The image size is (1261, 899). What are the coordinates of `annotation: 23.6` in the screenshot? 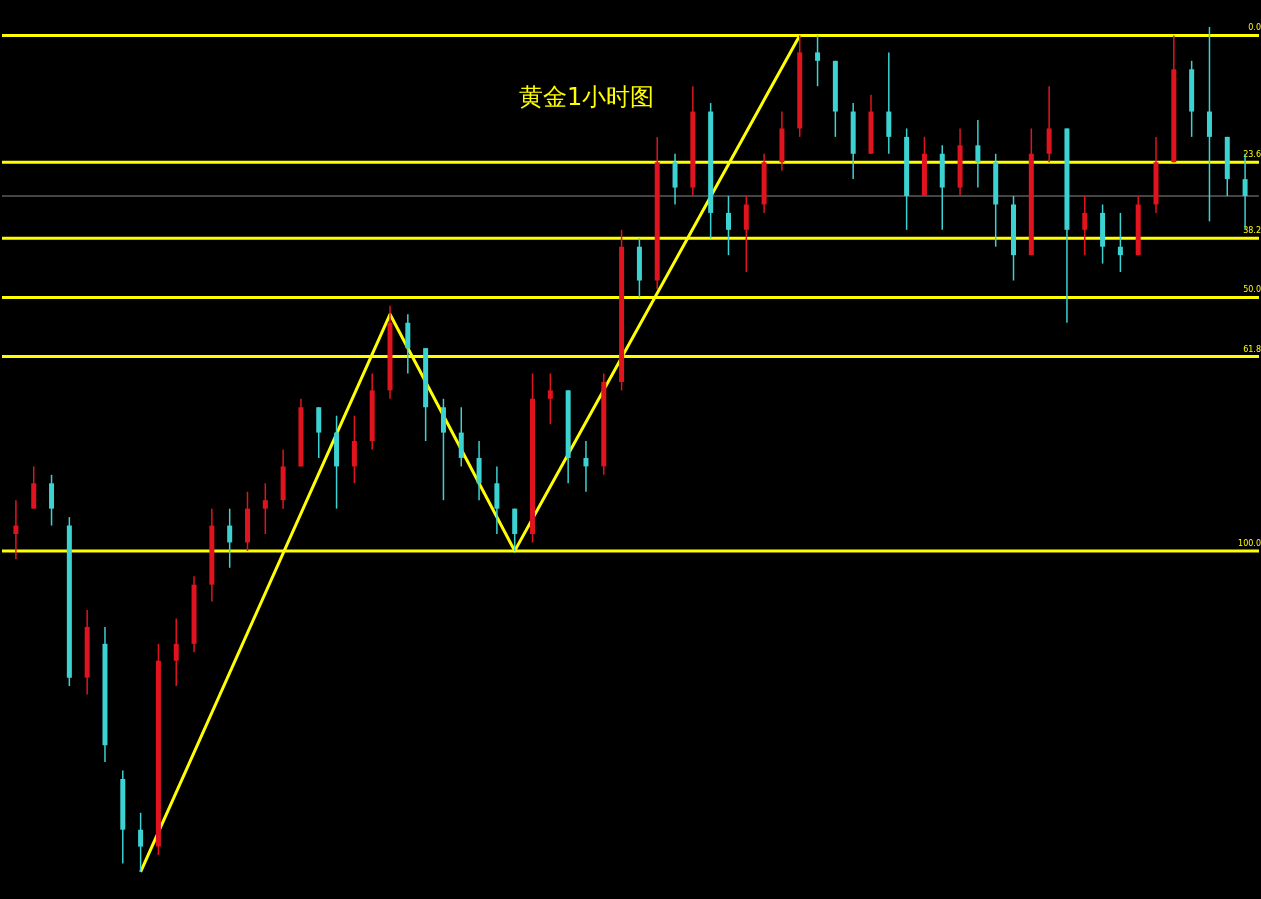 It's located at (1252, 155).